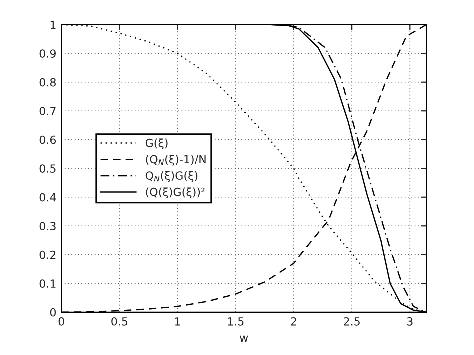 Image resolution: width=474 pixels, height=355 pixels. I want to click on y-tick-label: 0.9, so click(48, 54).